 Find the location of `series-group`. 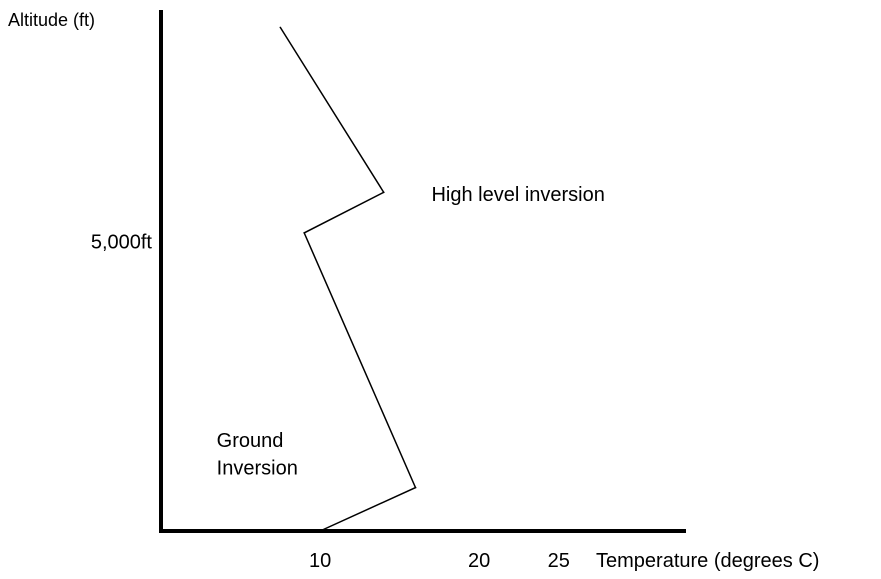

series-group is located at coordinates (348, 279).